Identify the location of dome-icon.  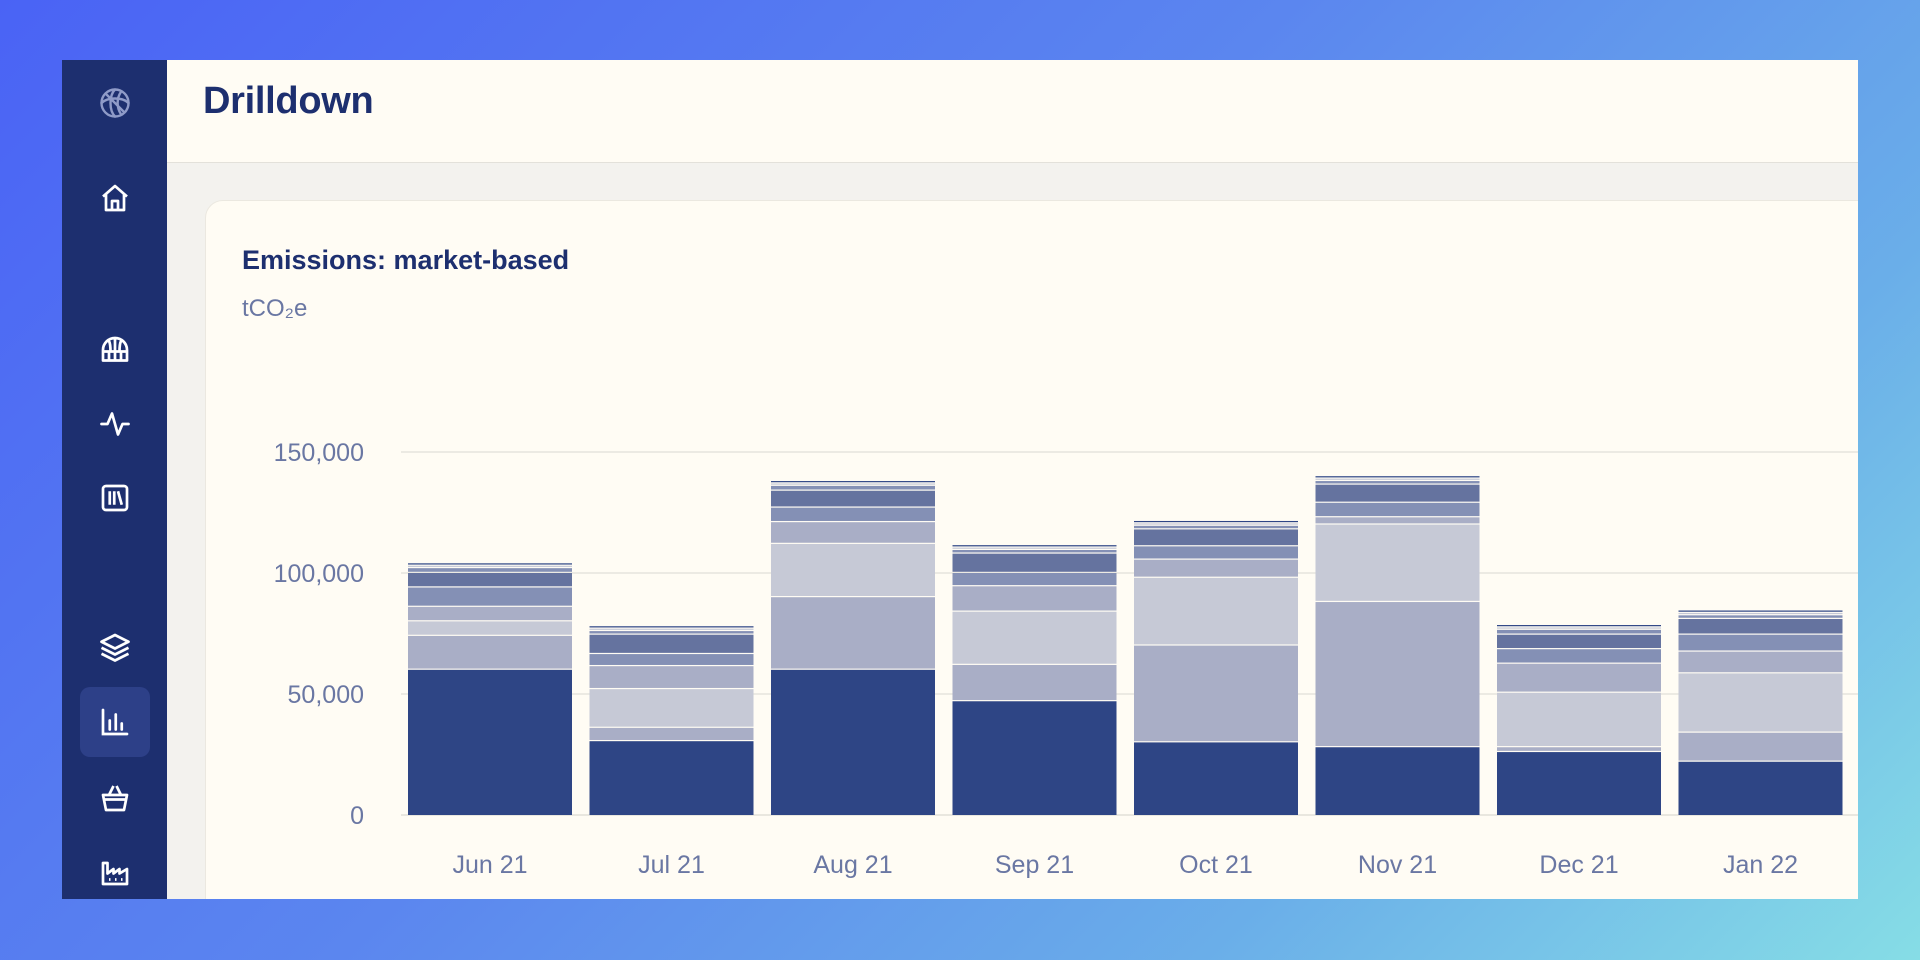
(115, 349).